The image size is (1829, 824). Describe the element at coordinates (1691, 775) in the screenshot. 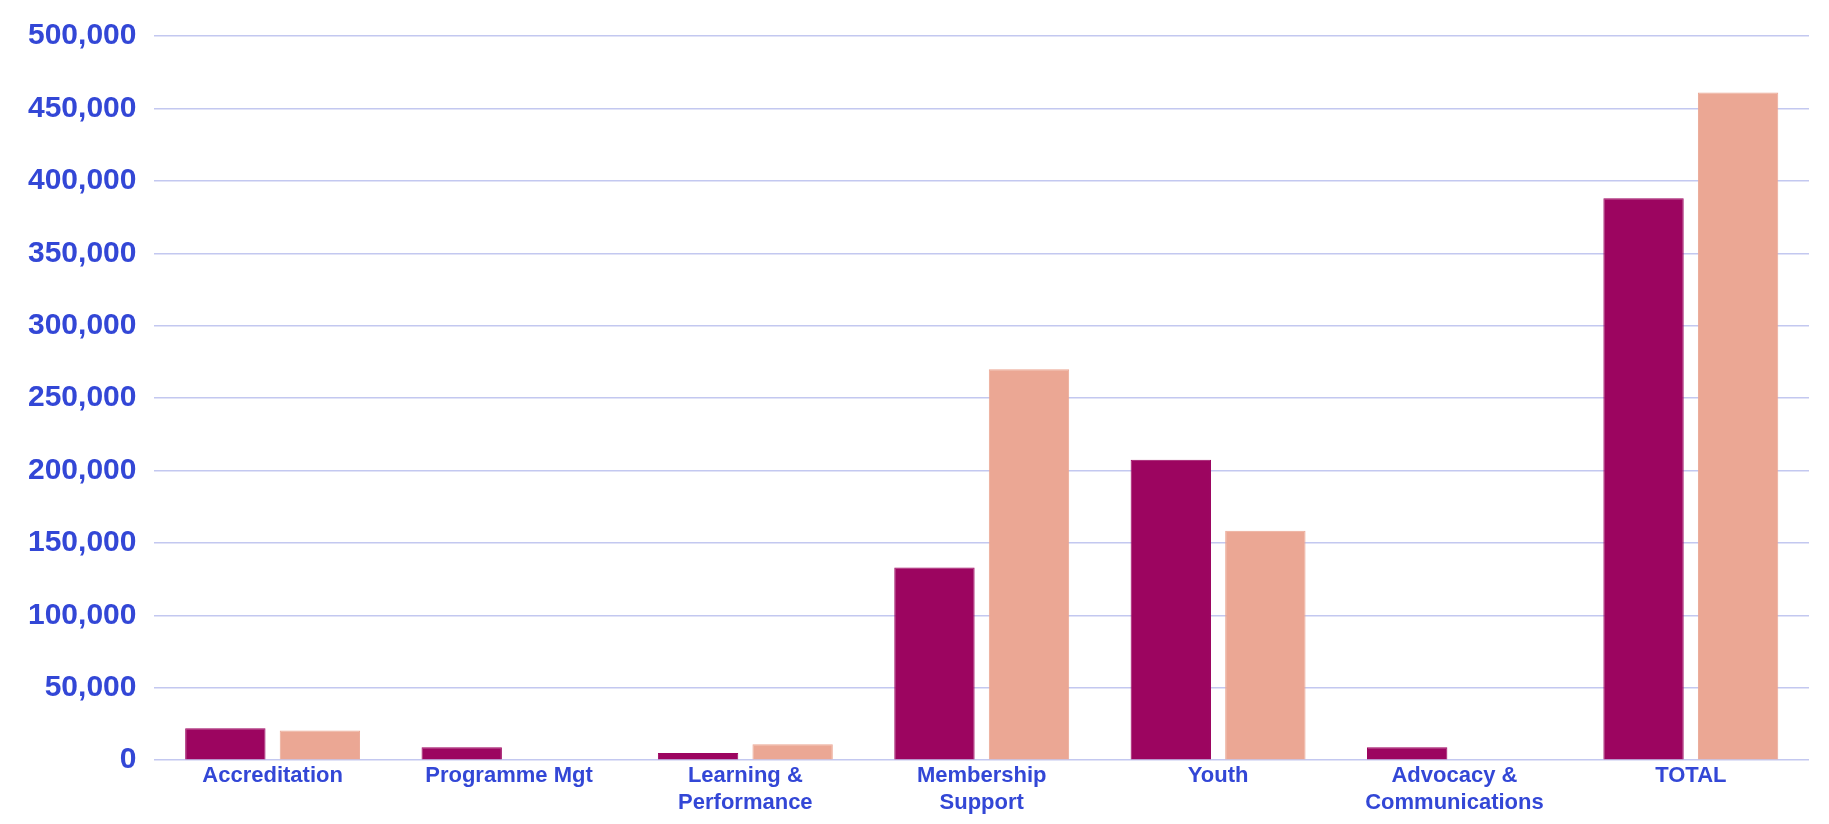

I see `x-tick-label: TOTAL` at that location.